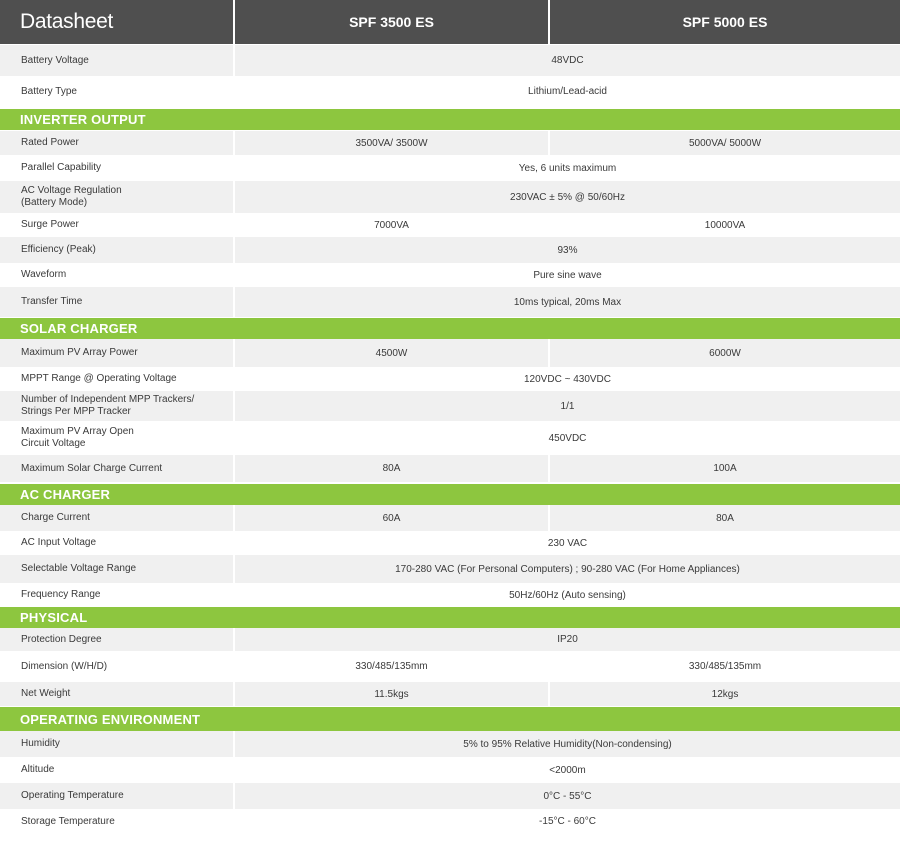 Image resolution: width=900 pixels, height=849 pixels. What do you see at coordinates (116, 468) in the screenshot?
I see `row-label: Maximum Solar Charge Current` at bounding box center [116, 468].